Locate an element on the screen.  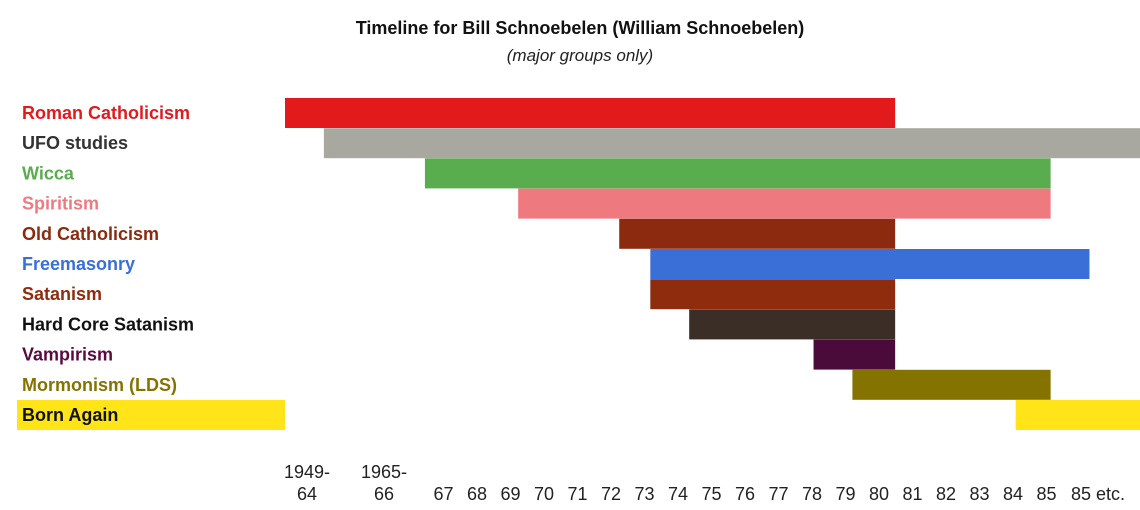
bar-ufo-studies is located at coordinates (731, 143).